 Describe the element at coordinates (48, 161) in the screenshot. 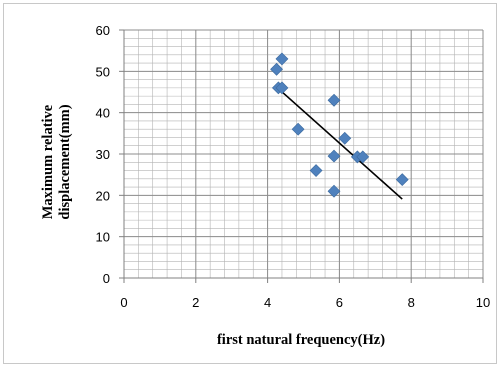

I see `y-axis-title-line-1: Maximum relative` at that location.